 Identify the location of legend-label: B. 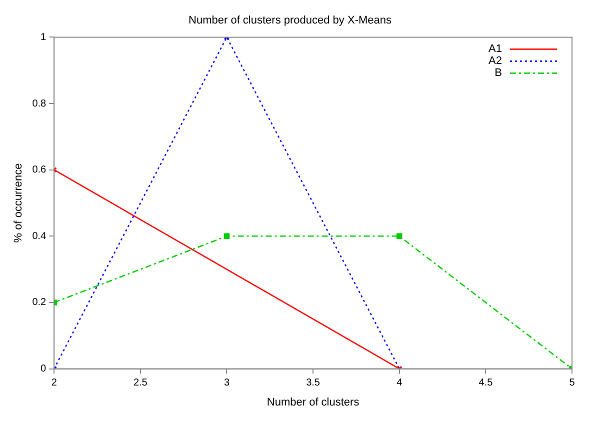
(498, 73).